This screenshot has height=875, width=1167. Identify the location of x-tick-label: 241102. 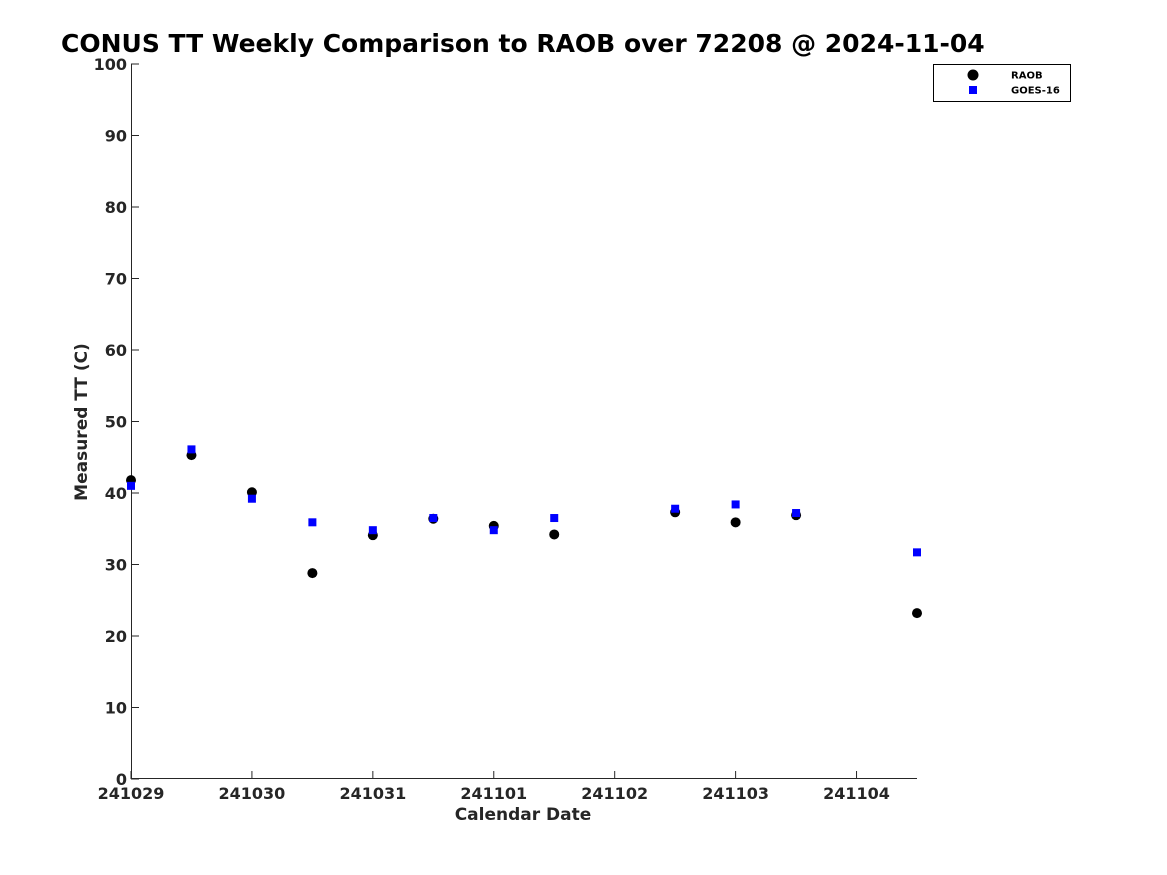
(614, 793).